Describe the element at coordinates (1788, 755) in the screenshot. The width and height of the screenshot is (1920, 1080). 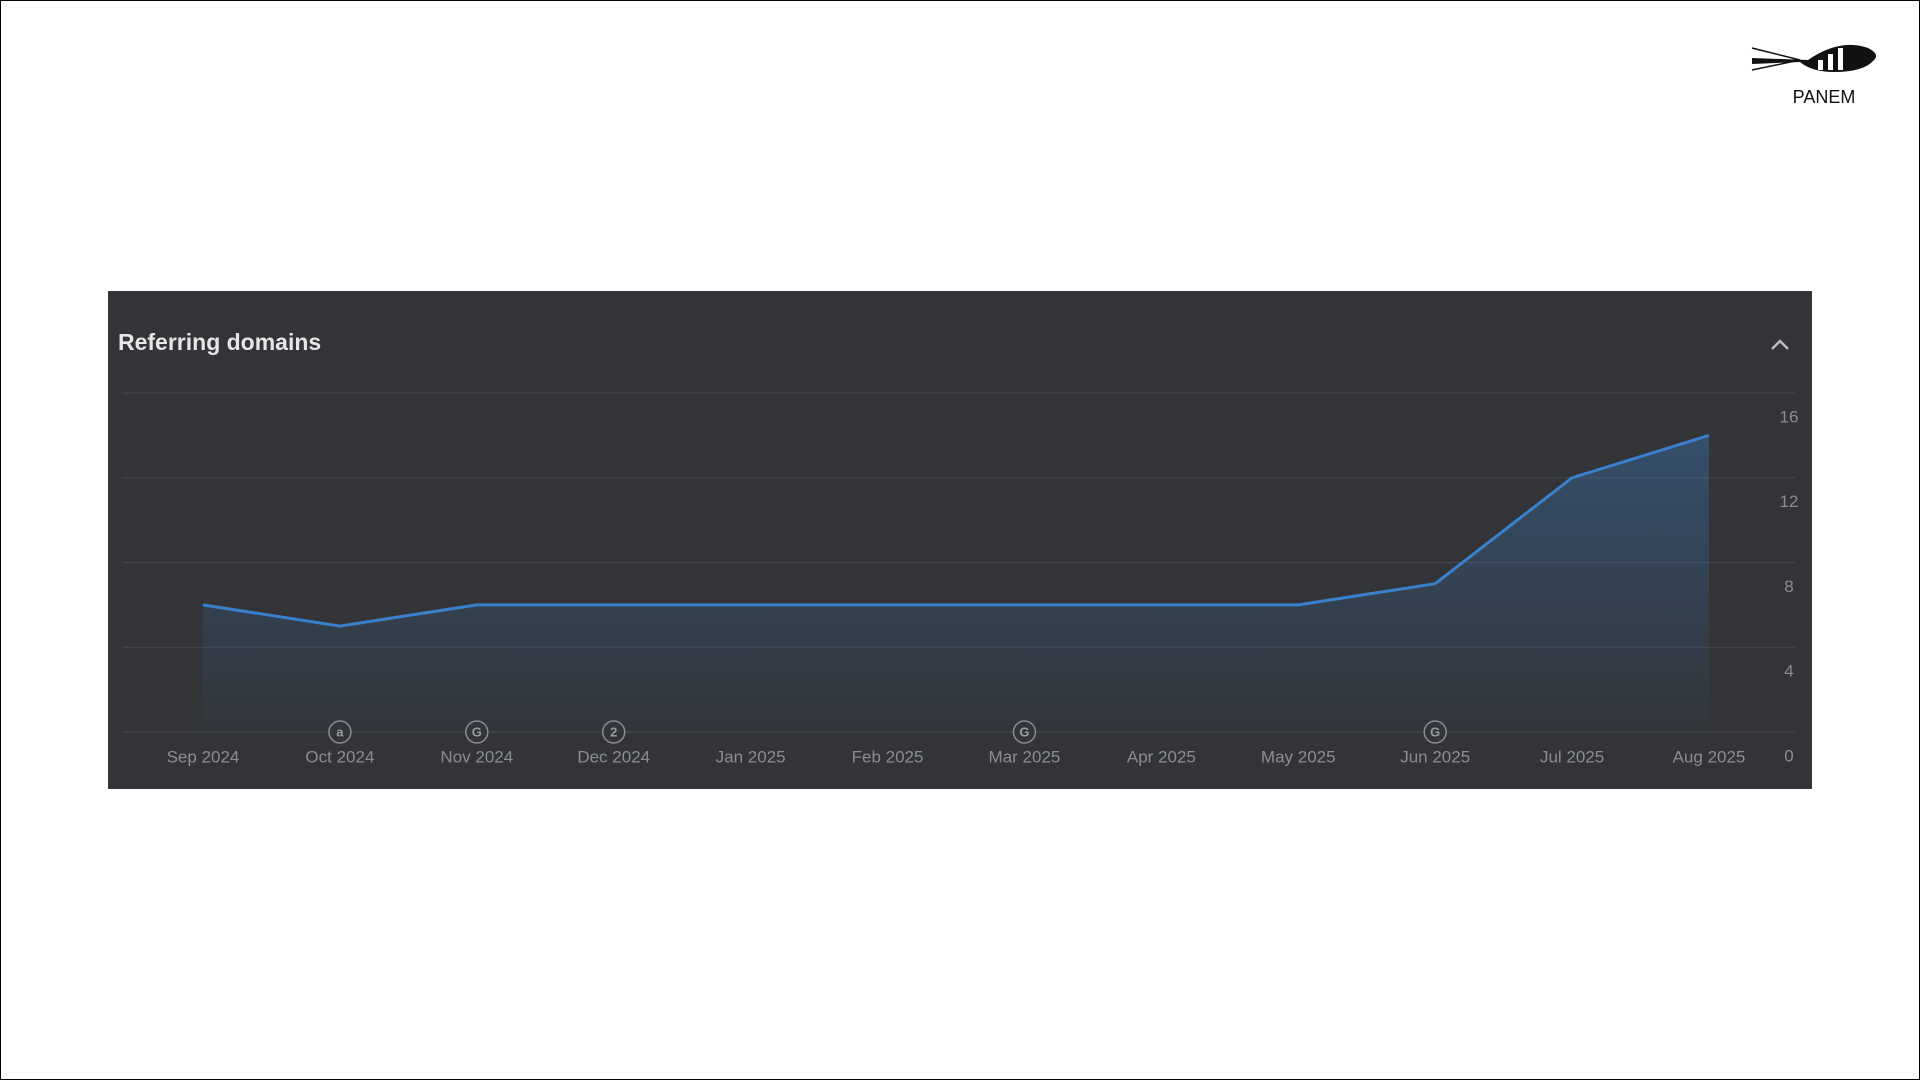
I see `y-tick-label: 0` at that location.